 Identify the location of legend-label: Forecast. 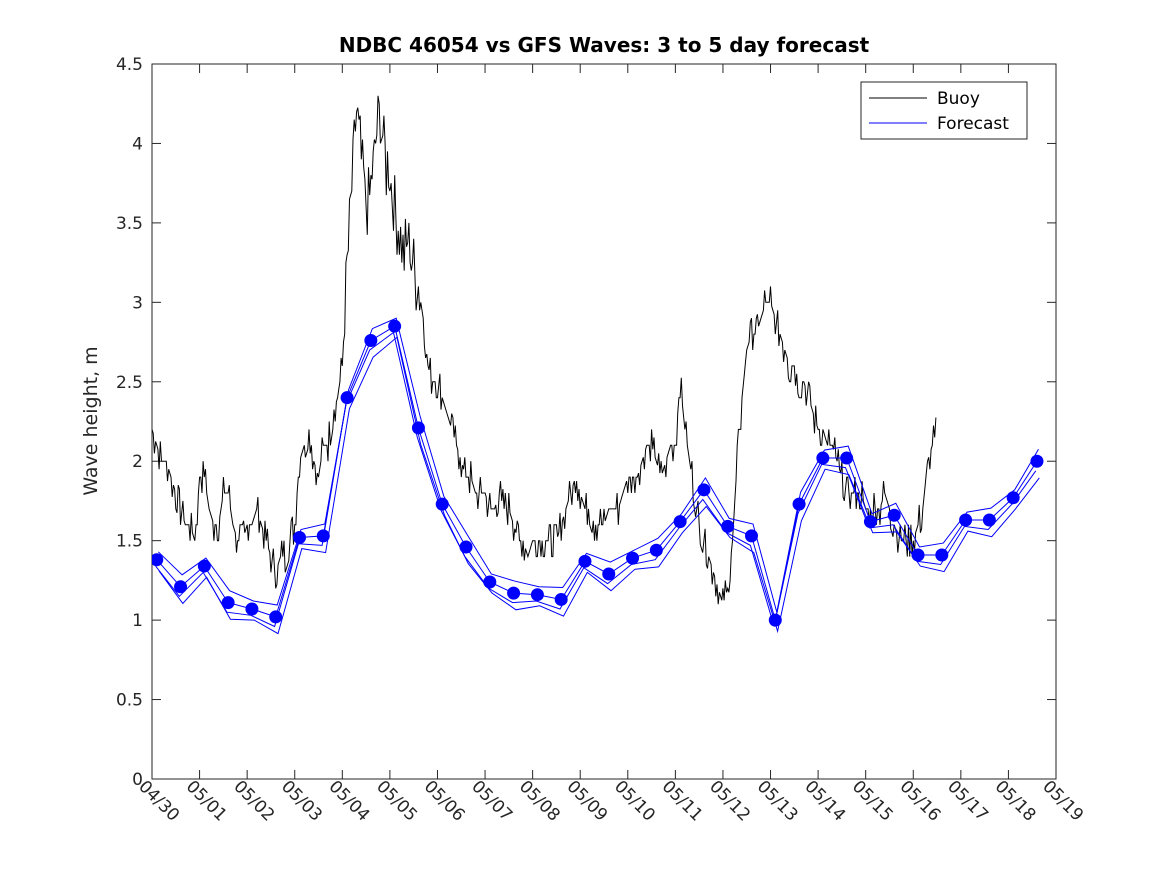
(973, 124).